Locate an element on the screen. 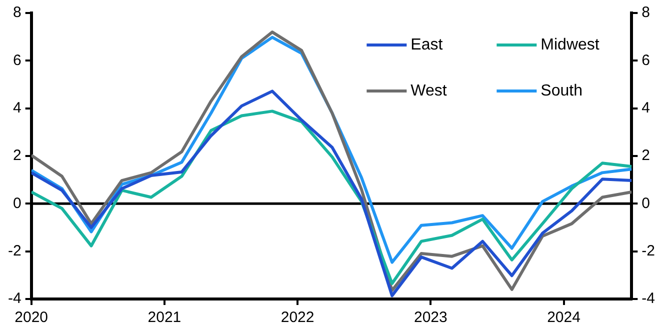 Image resolution: width=667 pixels, height=333 pixels. legend-label: West is located at coordinates (429, 91).